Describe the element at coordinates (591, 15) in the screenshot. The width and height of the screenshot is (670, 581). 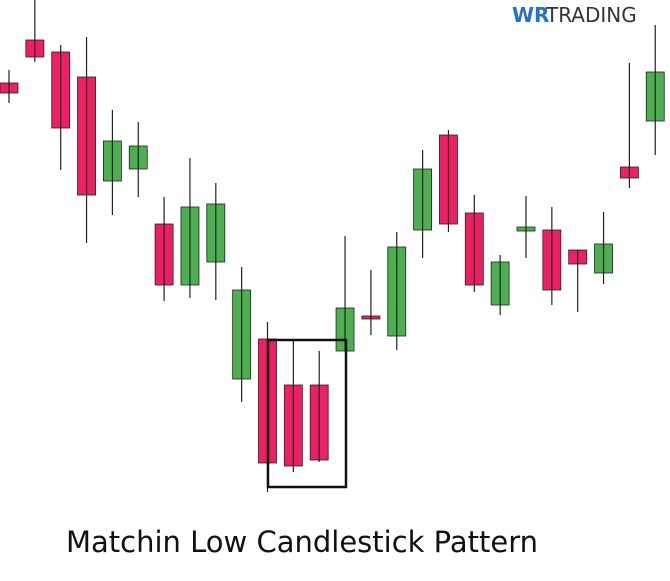
I see `logo-text: TRADING` at that location.